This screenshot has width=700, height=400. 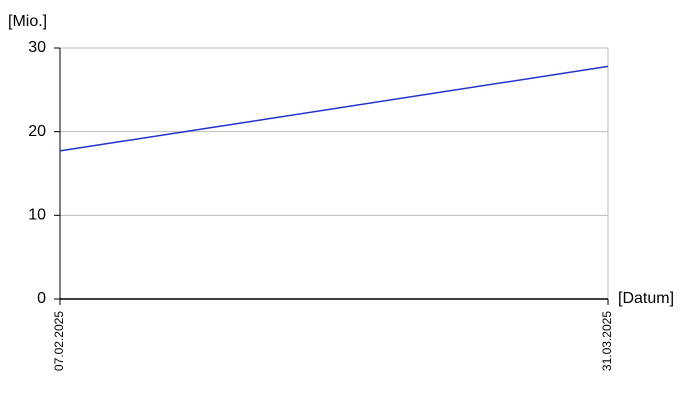 What do you see at coordinates (37, 47) in the screenshot?
I see `y-tick-label: 30` at bounding box center [37, 47].